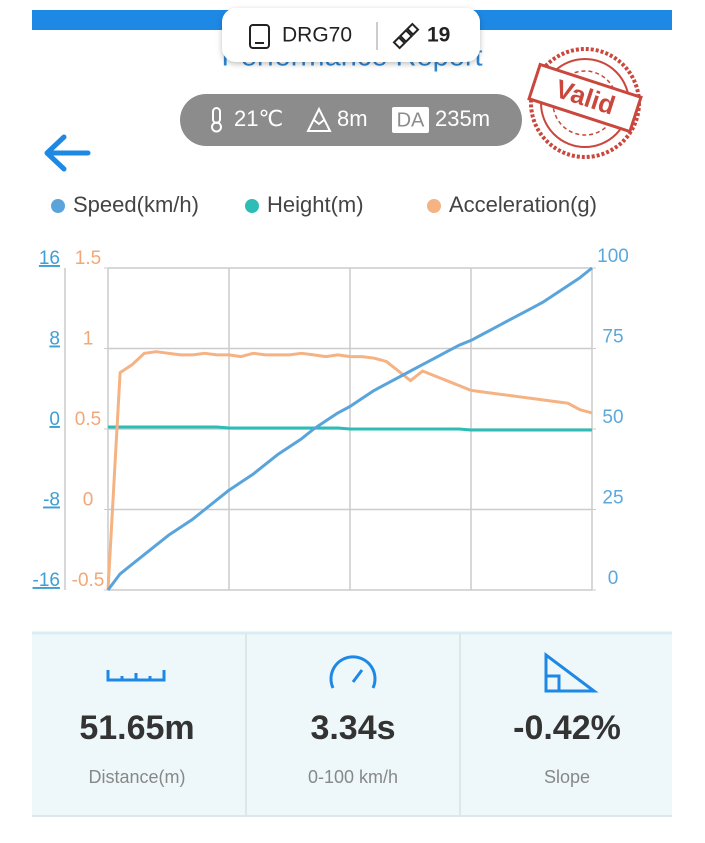  Describe the element at coordinates (612, 498) in the screenshot. I see `y2-tick-label: 25` at that location.